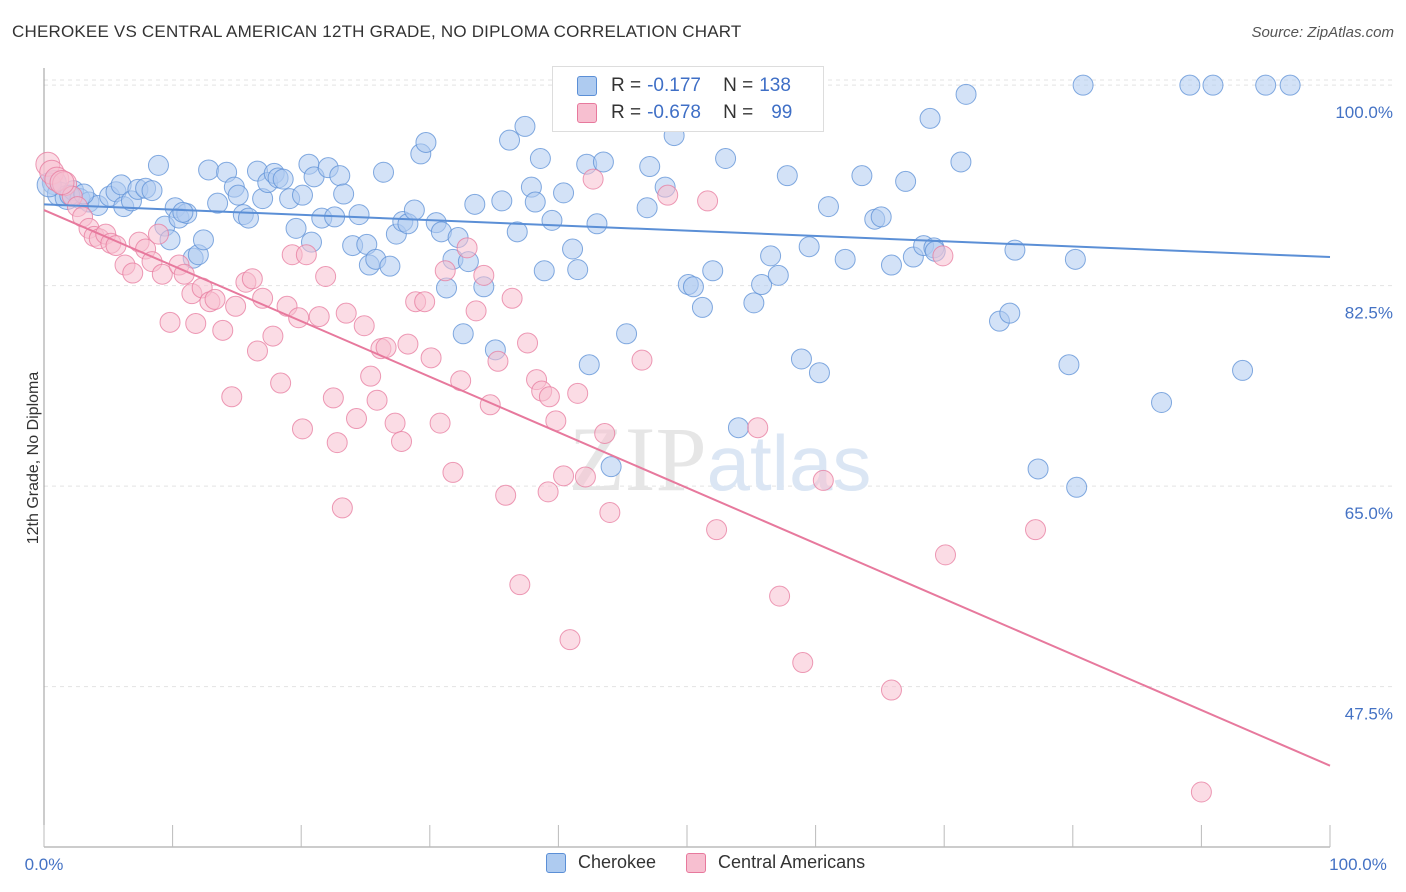 The width and height of the screenshot is (1406, 892). What do you see at coordinates (1358, 864) in the screenshot?
I see `x-tick-label-max: 100.0%` at bounding box center [1358, 864].